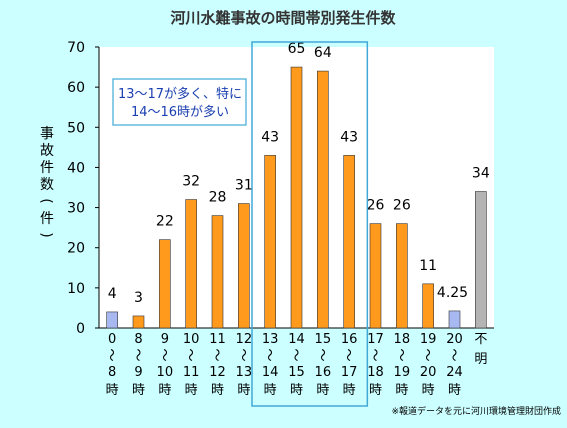  I want to click on y-axis-label-char: ), so click(46, 234).